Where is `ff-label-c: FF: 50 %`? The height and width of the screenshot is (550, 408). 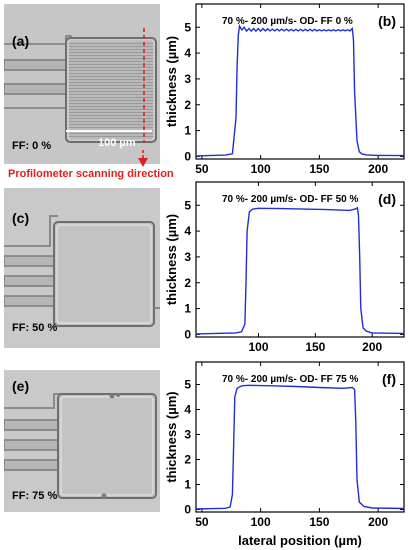 ff-label-c: FF: 50 % is located at coordinates (35, 328).